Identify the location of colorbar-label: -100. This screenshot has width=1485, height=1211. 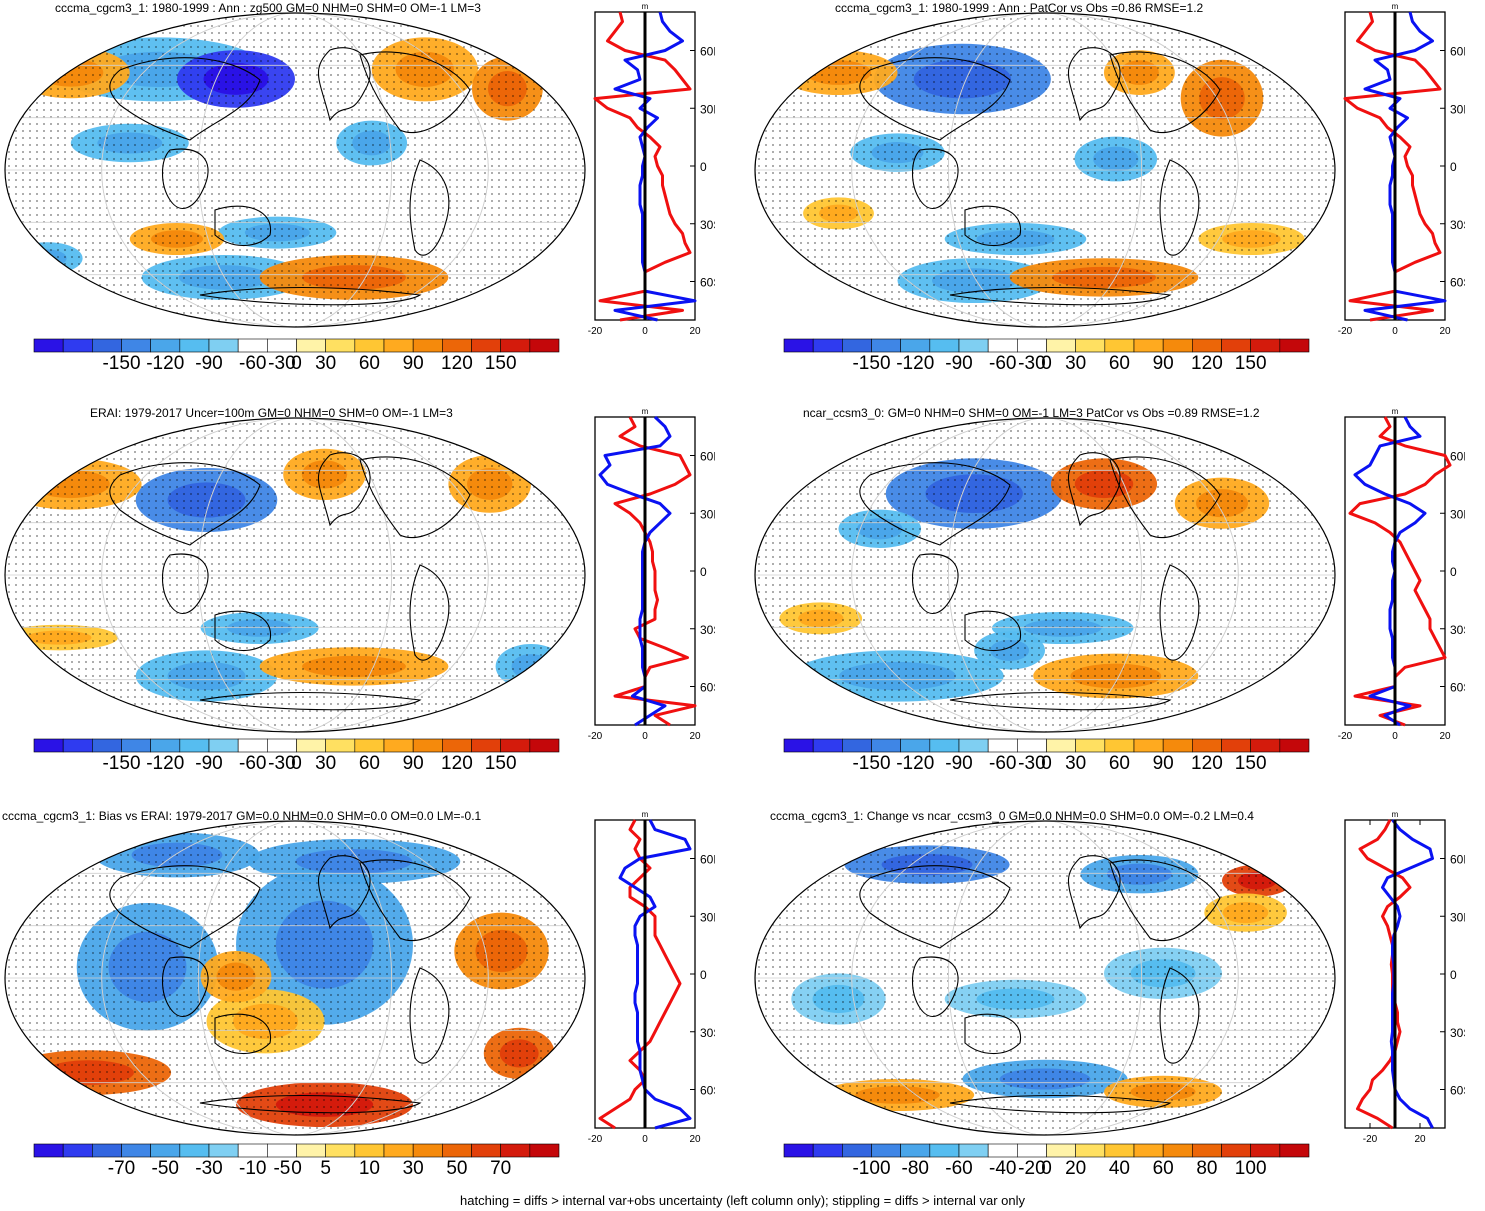
(871, 1168).